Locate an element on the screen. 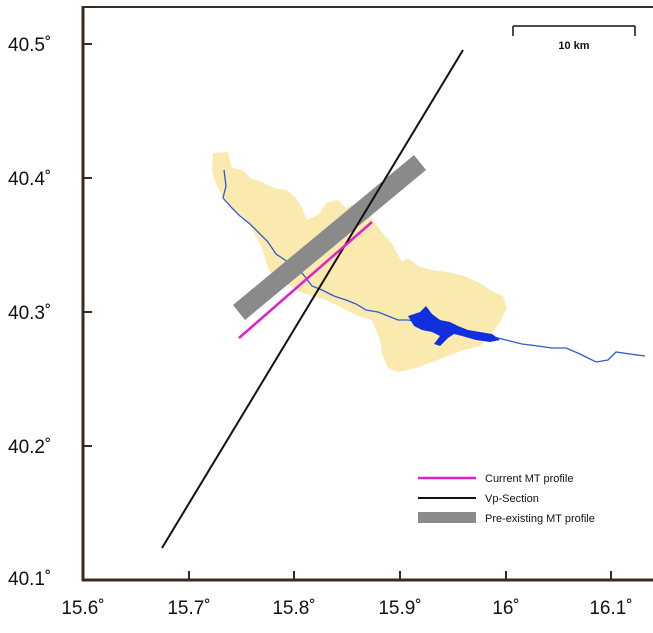  x-tick-label: 16˚ is located at coordinates (505, 608).